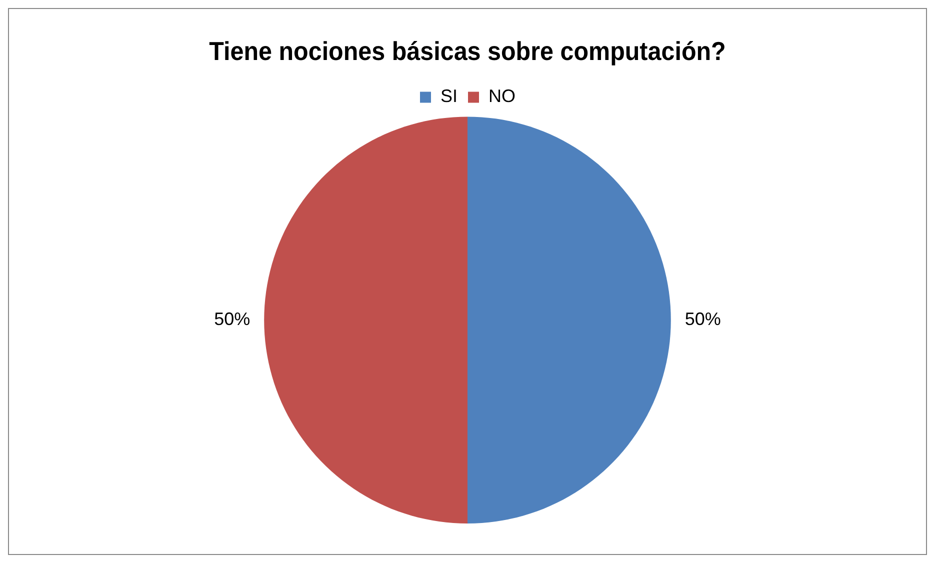  I want to click on legend-label: SI, so click(449, 96).